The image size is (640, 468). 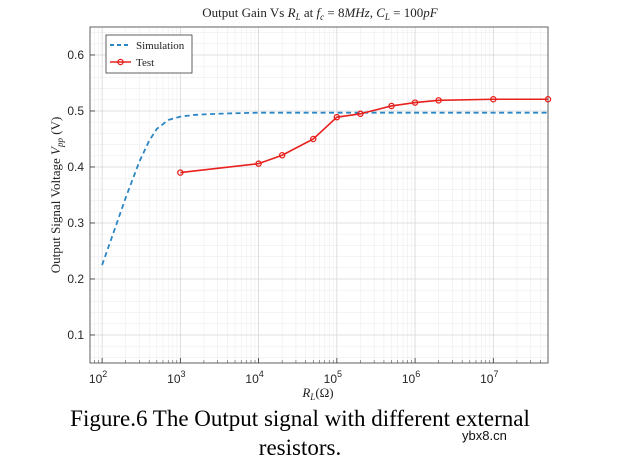 What do you see at coordinates (145, 63) in the screenshot?
I see `legend-test-label: Test` at bounding box center [145, 63].